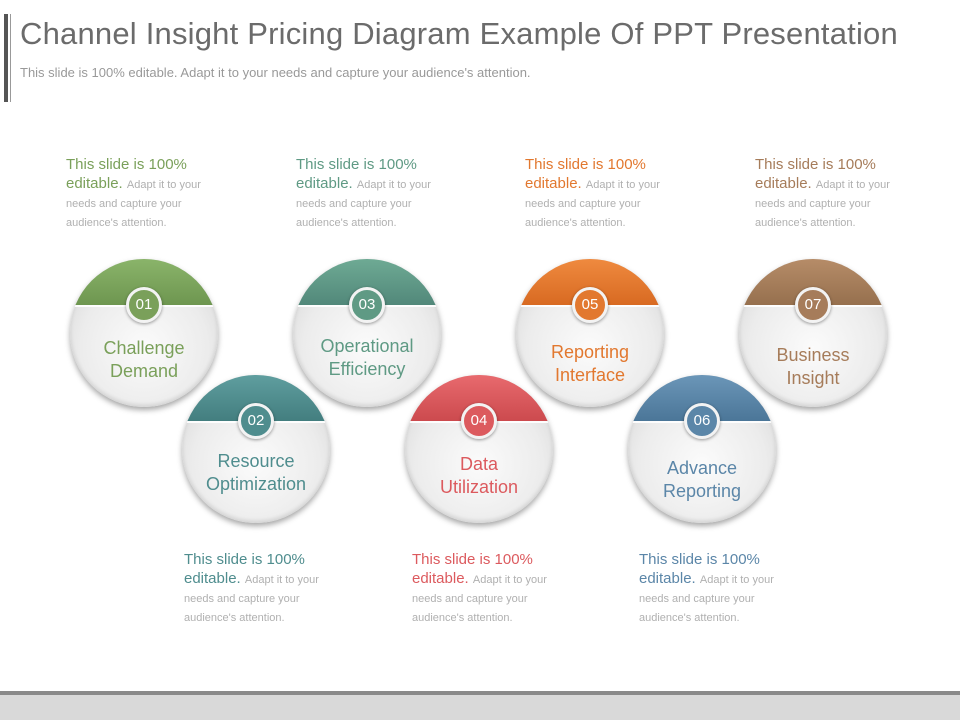  What do you see at coordinates (144, 371) in the screenshot?
I see `node-label-line2: Demand` at bounding box center [144, 371].